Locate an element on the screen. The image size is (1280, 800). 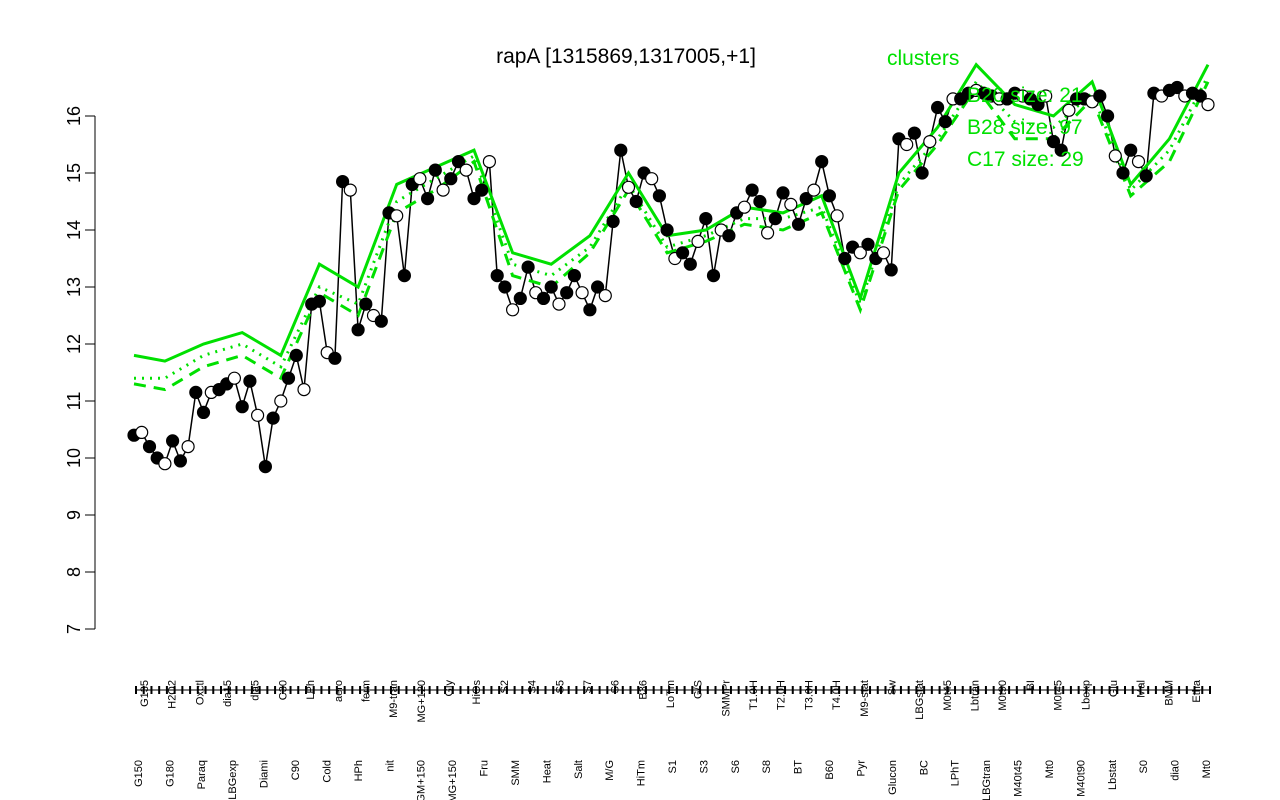
x-tick-label: M0t90 is located at coordinates (1003, 695).